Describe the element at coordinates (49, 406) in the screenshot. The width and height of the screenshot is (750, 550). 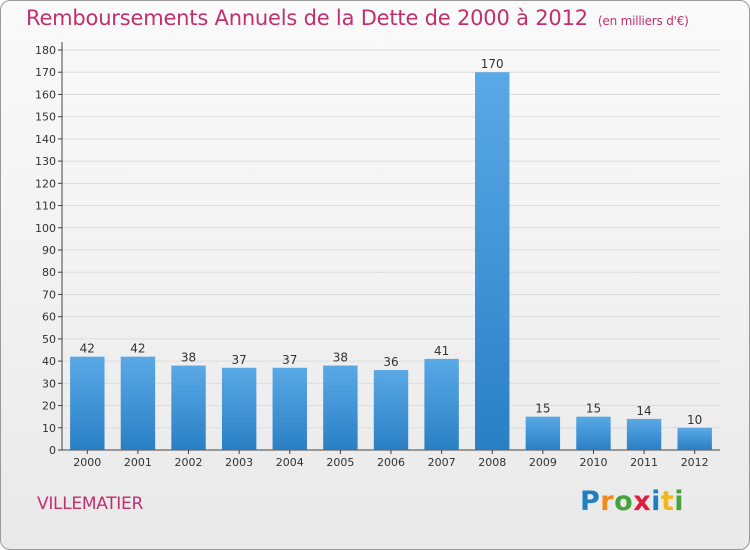
I see `y-tick-label: 20` at that location.